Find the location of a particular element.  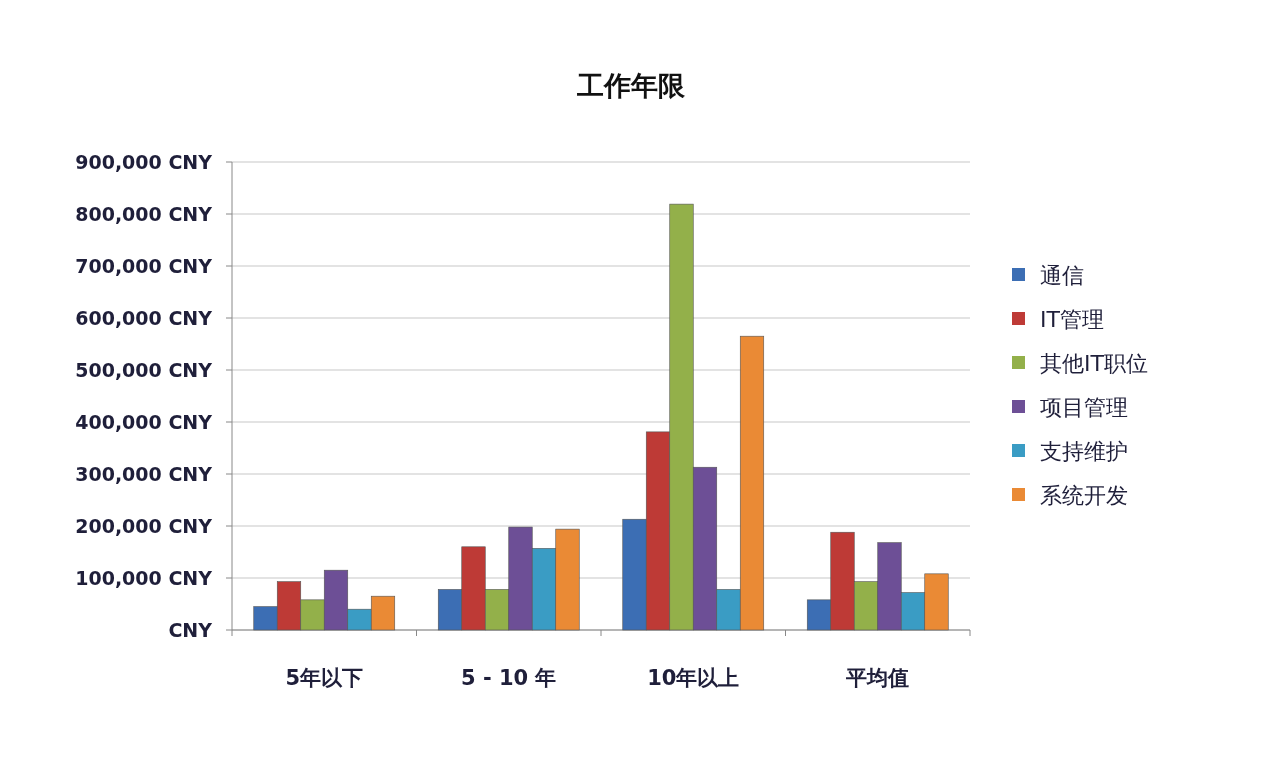

x-tick-label: 平均值 is located at coordinates (877, 678).